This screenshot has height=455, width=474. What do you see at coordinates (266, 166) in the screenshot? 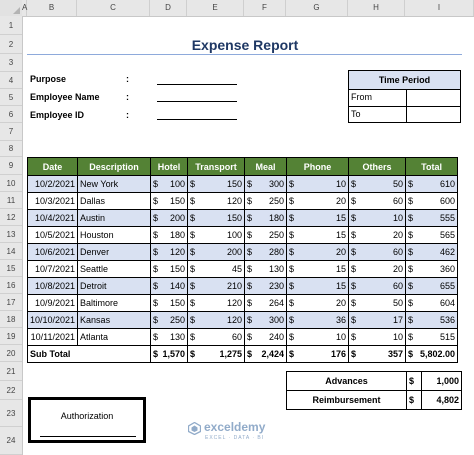
I see `header-meal: Meal` at bounding box center [266, 166].